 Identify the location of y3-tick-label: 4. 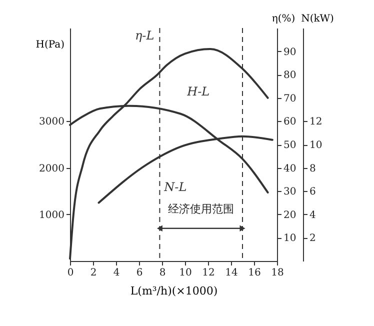
(313, 215).